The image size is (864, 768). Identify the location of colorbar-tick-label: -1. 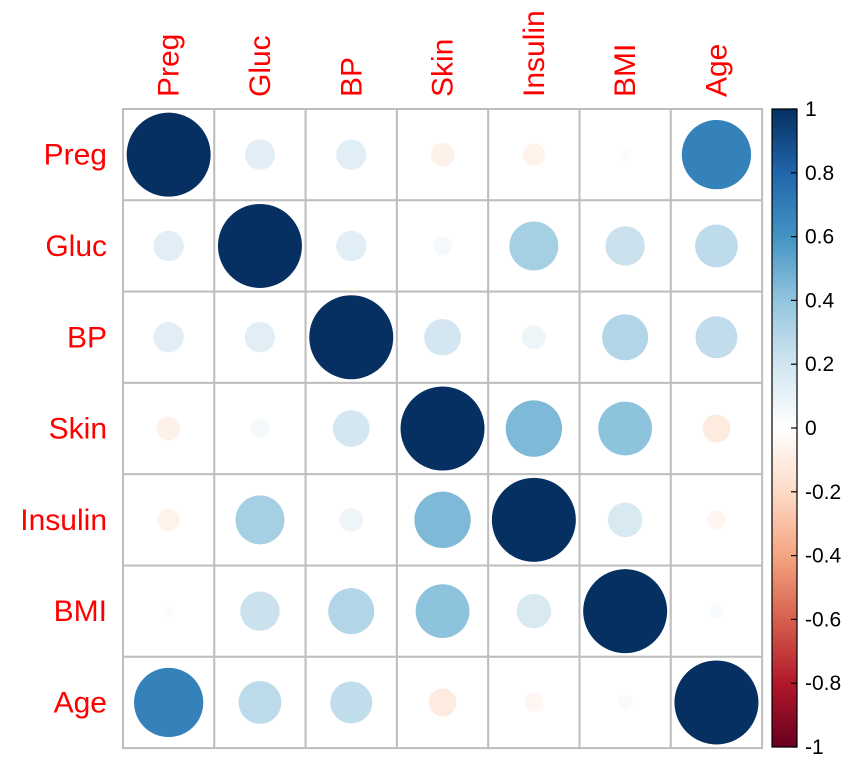
(814, 747).